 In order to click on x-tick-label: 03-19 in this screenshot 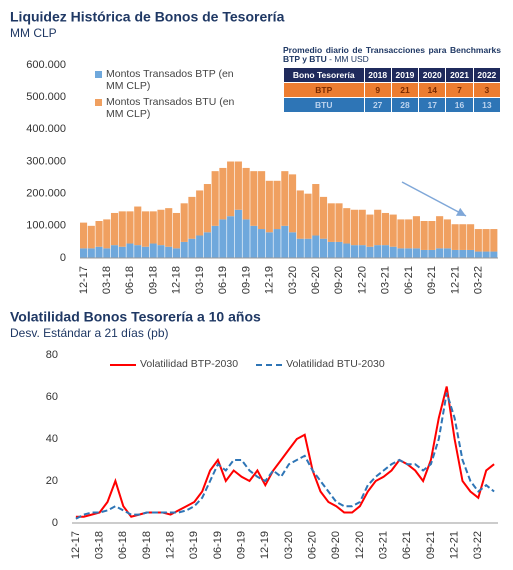, I will do `click(200, 280)`.